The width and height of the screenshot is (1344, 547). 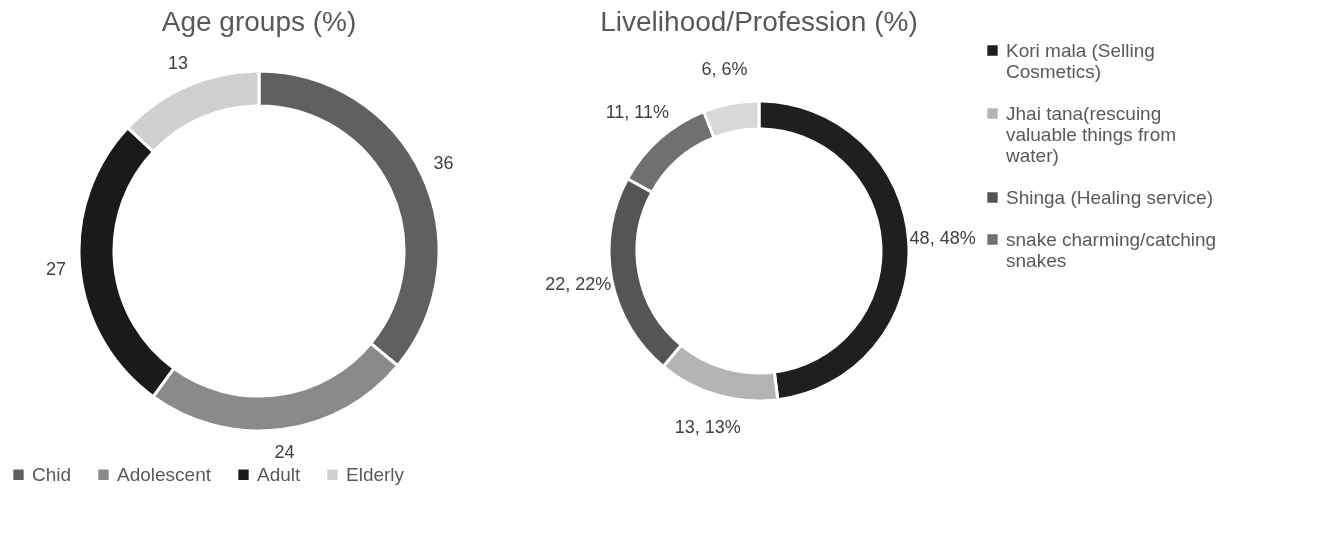 What do you see at coordinates (55, 269) in the screenshot?
I see `data-label: 27` at bounding box center [55, 269].